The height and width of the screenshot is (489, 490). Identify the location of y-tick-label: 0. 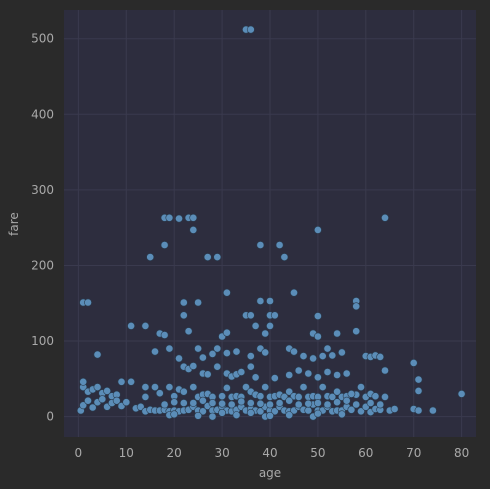
(50, 417).